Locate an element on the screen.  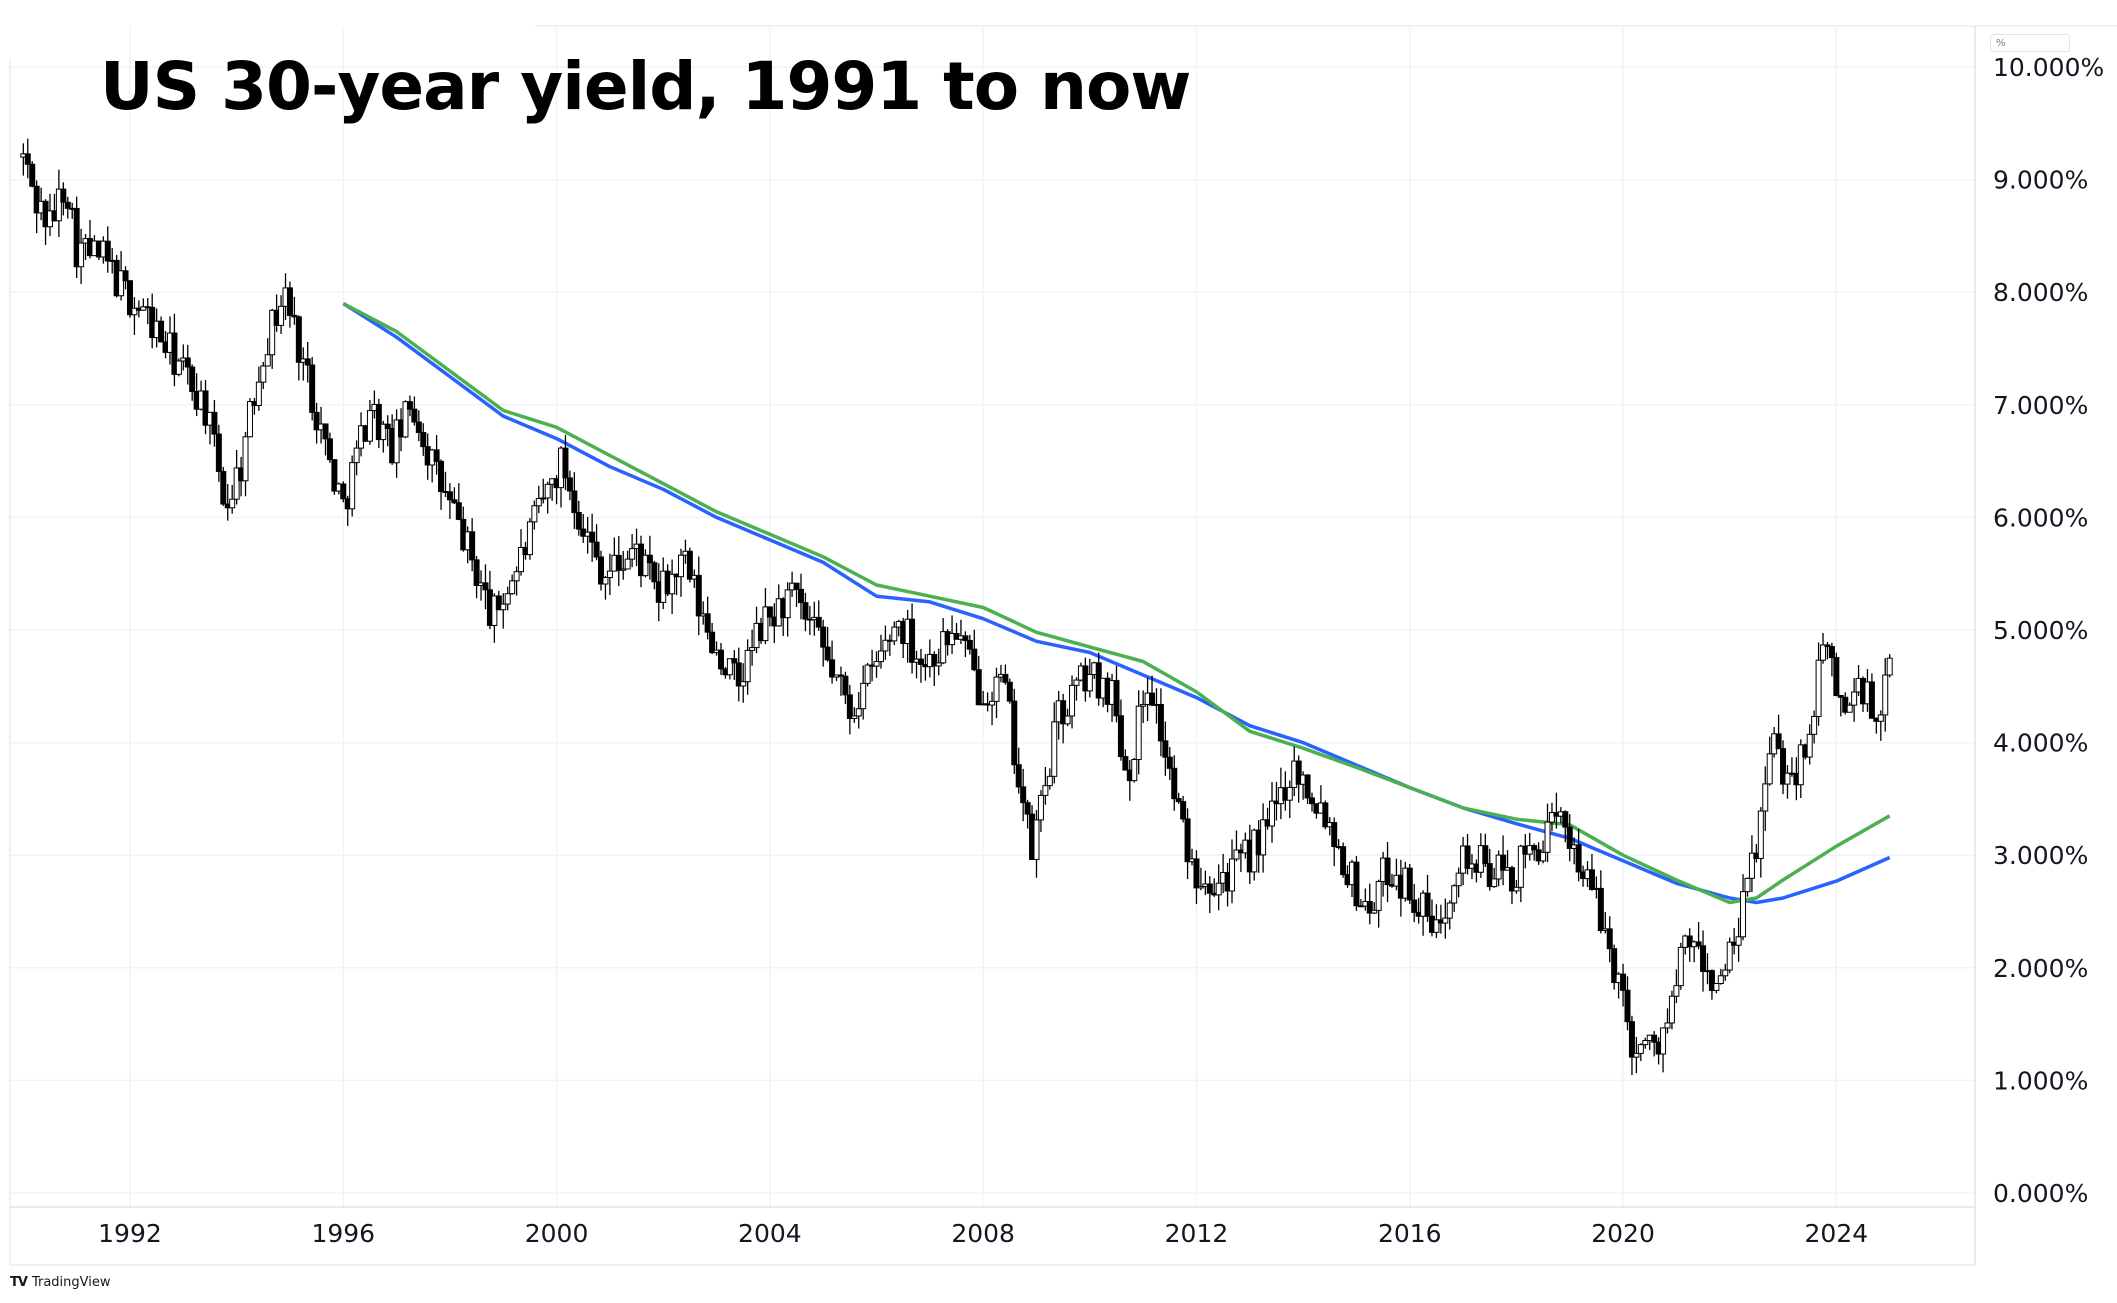
x-tick-label: 1992 is located at coordinates (130, 1233).